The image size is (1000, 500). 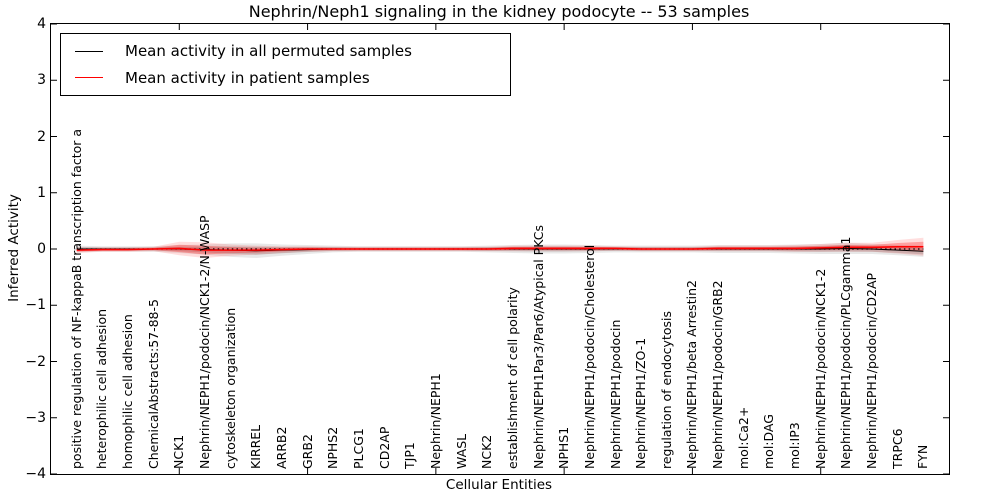 I want to click on black-line-sample-icon, so click(x=89, y=51).